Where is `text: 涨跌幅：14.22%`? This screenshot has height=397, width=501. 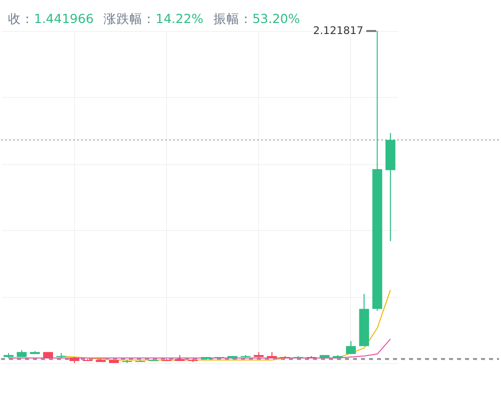
text: 涨跌幅：14.22% is located at coordinates (154, 18).